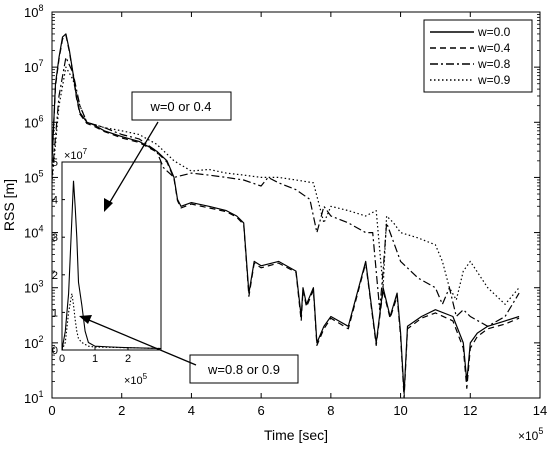  I want to click on y-tick-label: 10³, so click(33, 287).